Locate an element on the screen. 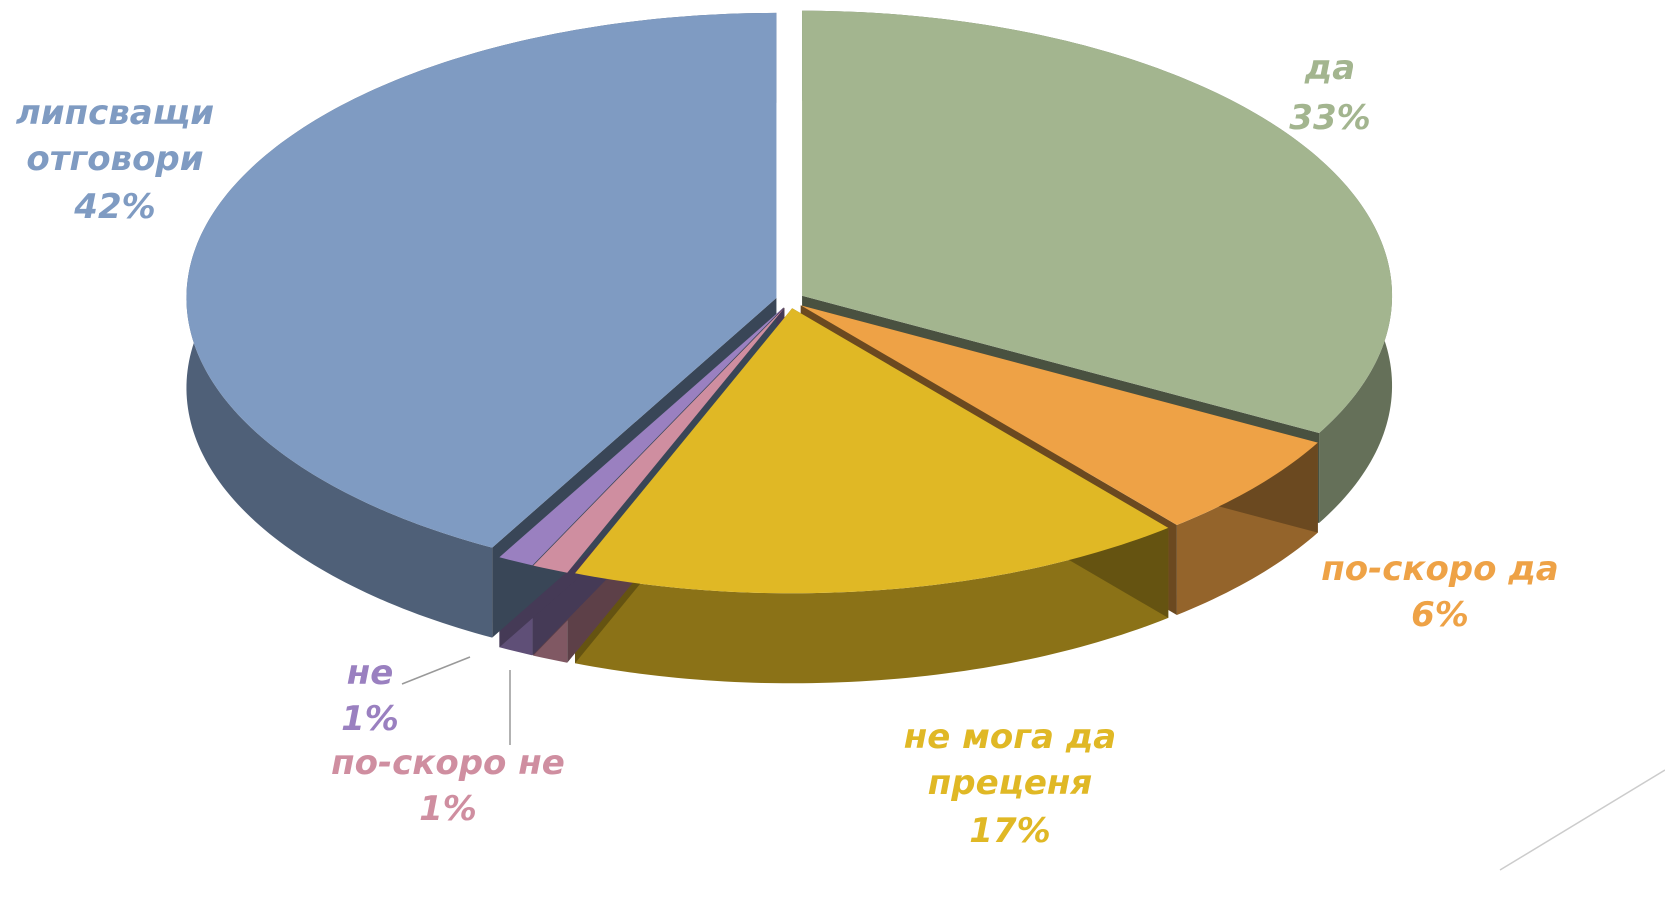 The height and width of the screenshot is (899, 1665). category-label: по-скоро да is located at coordinates (1440, 569).